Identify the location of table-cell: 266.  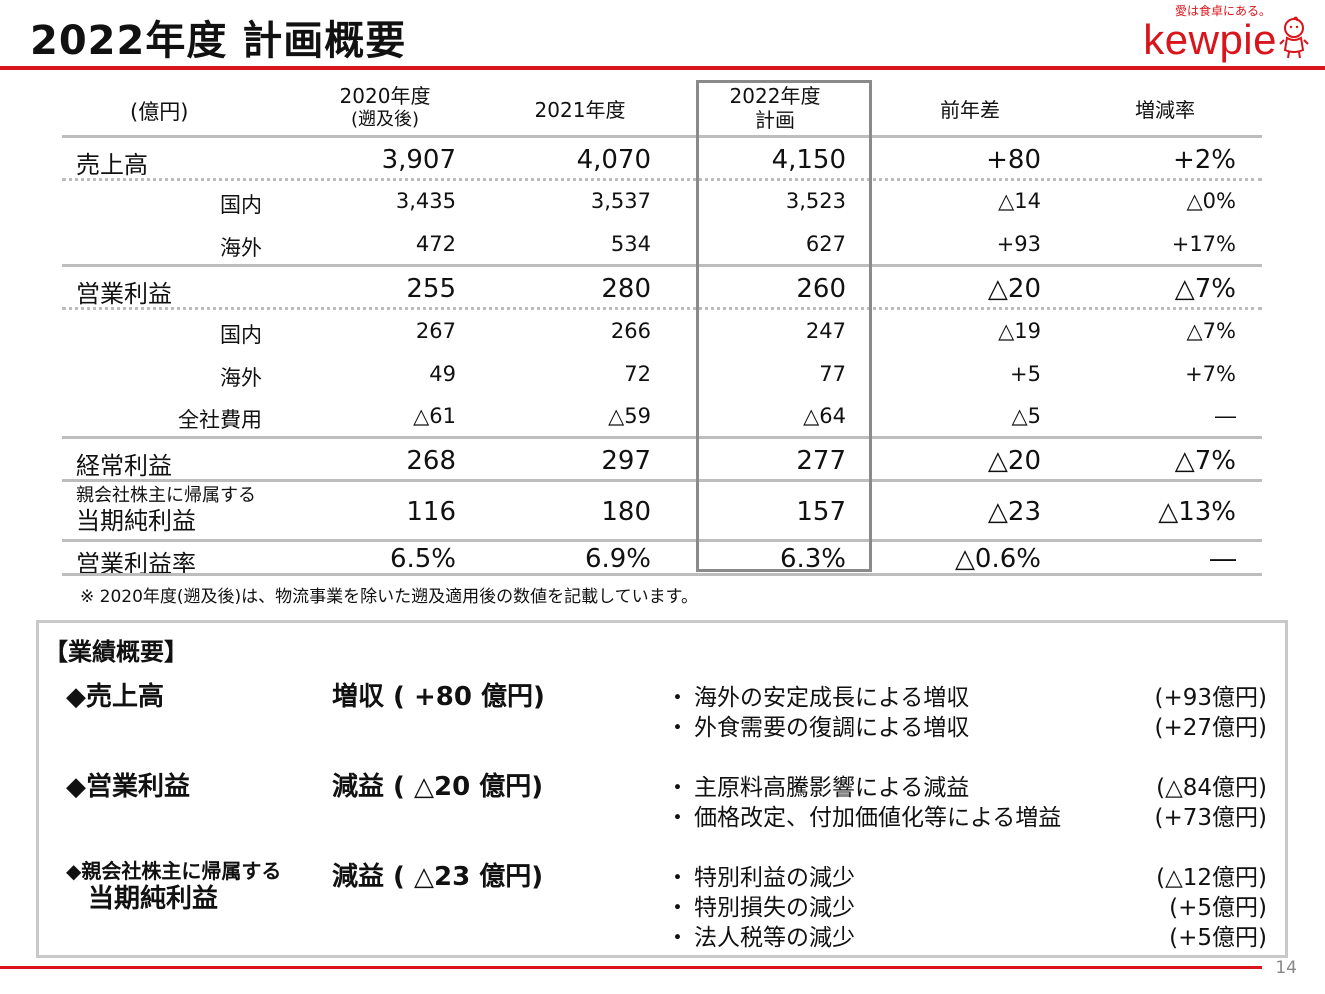
(630, 331).